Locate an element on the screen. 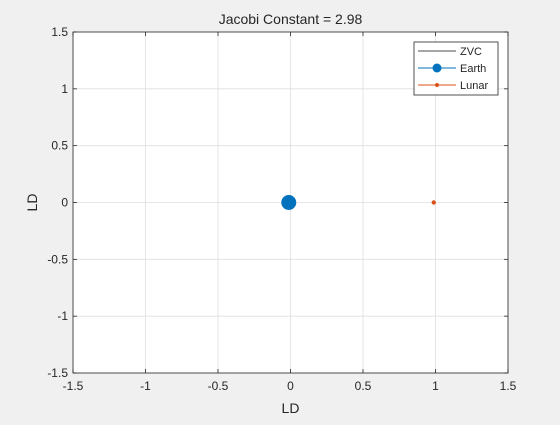  x-tick-labels: -1.5 -1 -0.5 0 0.5 1 1.5 is located at coordinates (290, 386).